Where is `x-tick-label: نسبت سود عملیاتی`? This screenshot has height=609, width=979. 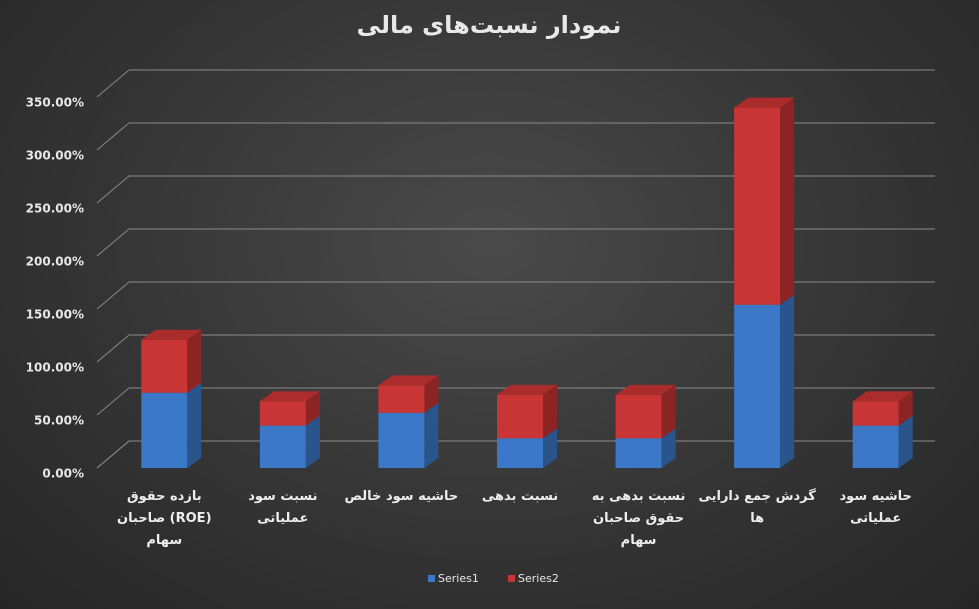
x-tick-label: نسبت سود عملیاتی is located at coordinates (283, 507).